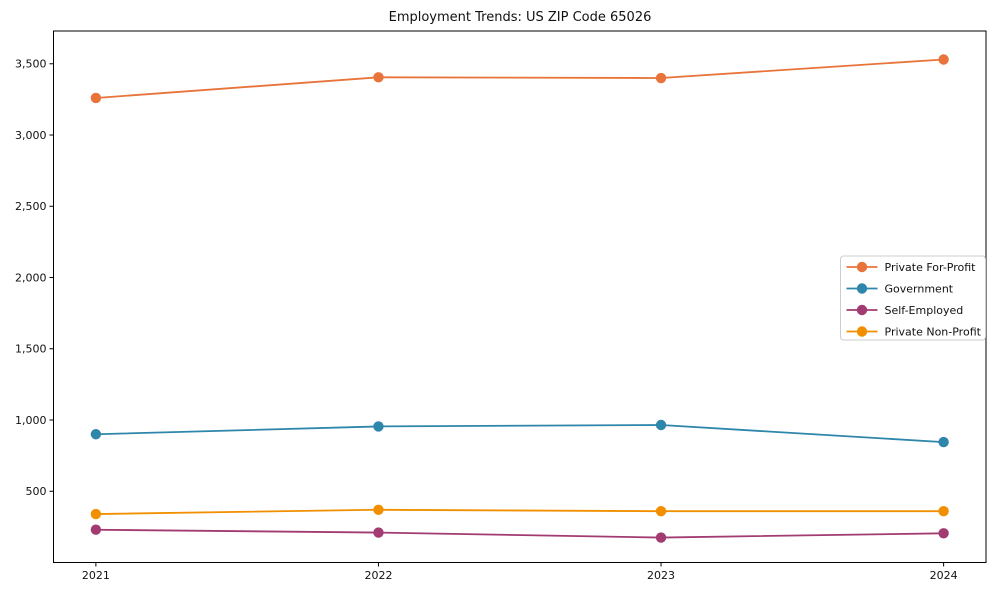 Image resolution: width=1000 pixels, height=600 pixels. Describe the element at coordinates (31, 420) in the screenshot. I see `y-axis-tick-label: 1,000` at that location.